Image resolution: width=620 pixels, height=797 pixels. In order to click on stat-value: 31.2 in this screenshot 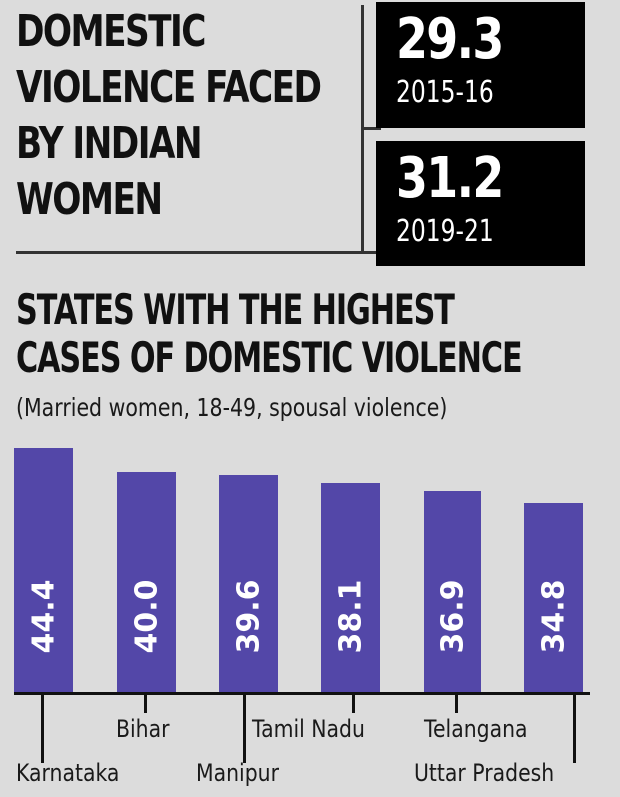, I will do `click(450, 178)`.